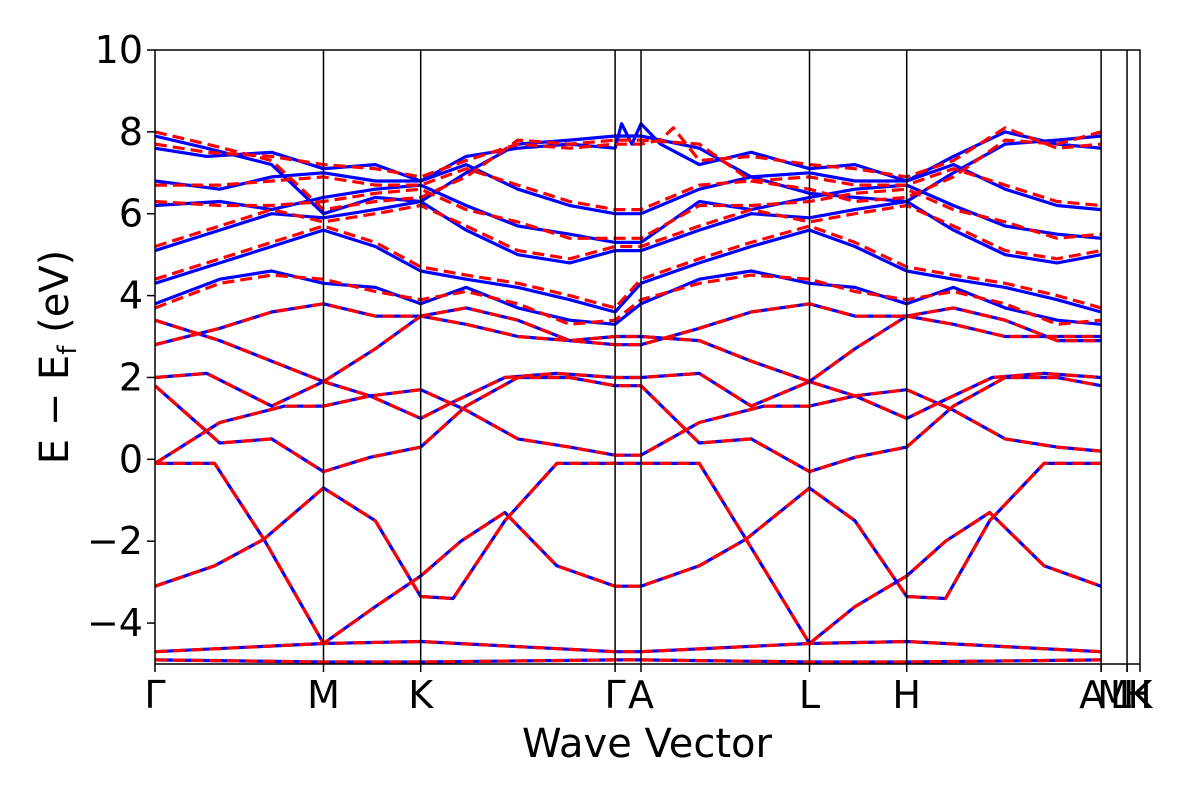  Describe the element at coordinates (121, 336) in the screenshot. I see `y-axis: −4 −2 0 2 4 6 8 10` at that location.